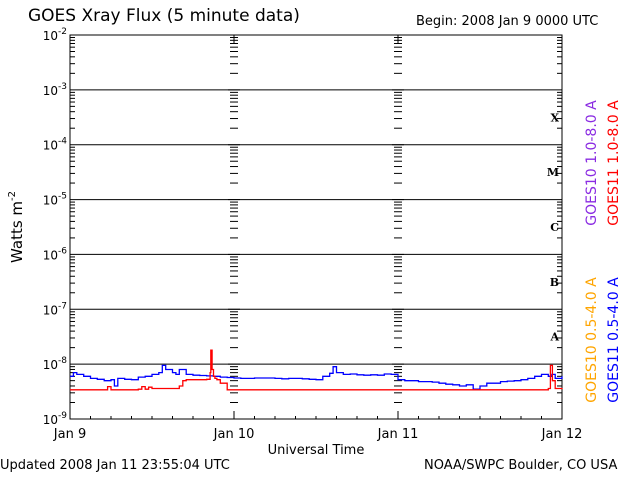  What do you see at coordinates (55, 364) in the screenshot?
I see `y-tick-label: 10⁻⁸` at bounding box center [55, 364].